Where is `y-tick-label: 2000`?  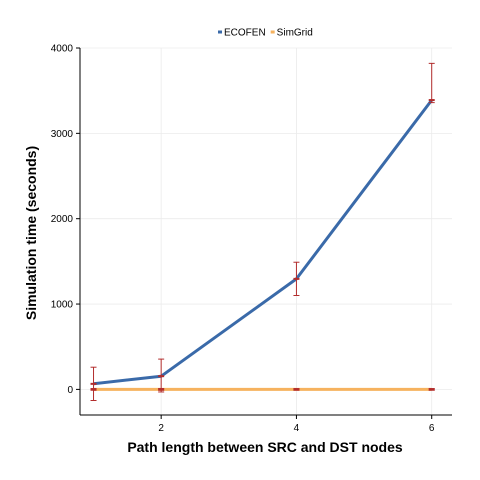
y-tick-label: 2000 is located at coordinates (62, 219).